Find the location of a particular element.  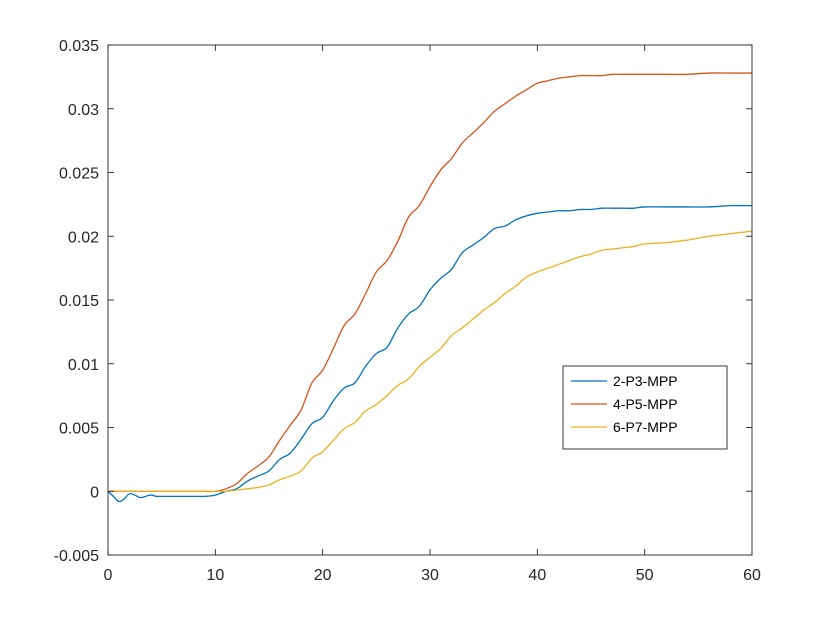

x-tick-label: 50 is located at coordinates (645, 575).